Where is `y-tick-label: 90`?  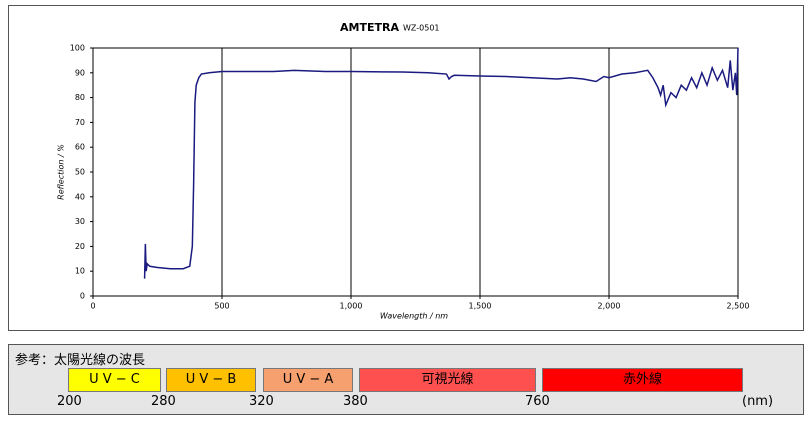
y-tick-label: 90 is located at coordinates (80, 72).